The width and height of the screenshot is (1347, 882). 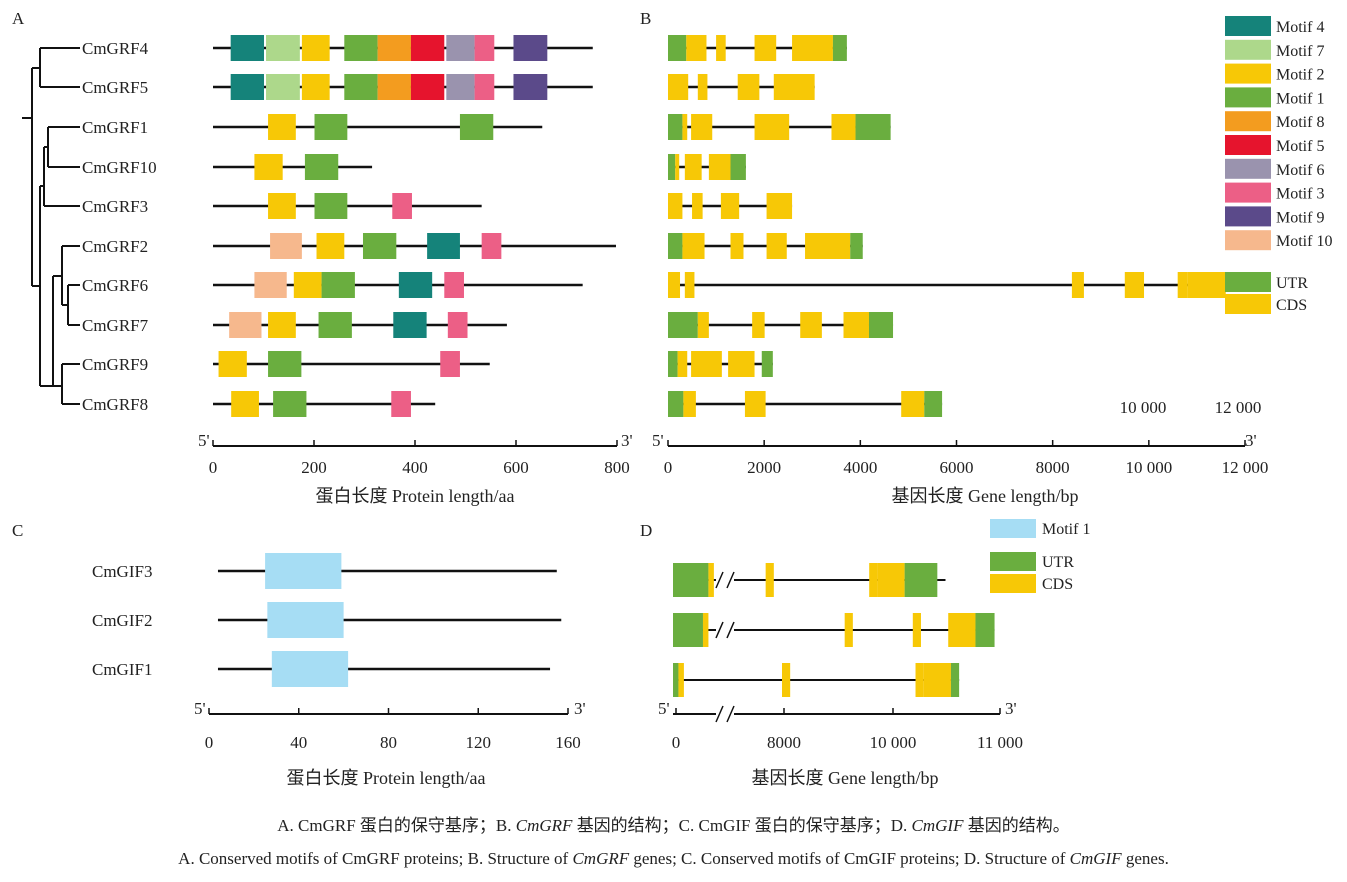 What do you see at coordinates (1016, 825) in the screenshot?
I see `caption-part: 基因的结构。` at bounding box center [1016, 825].